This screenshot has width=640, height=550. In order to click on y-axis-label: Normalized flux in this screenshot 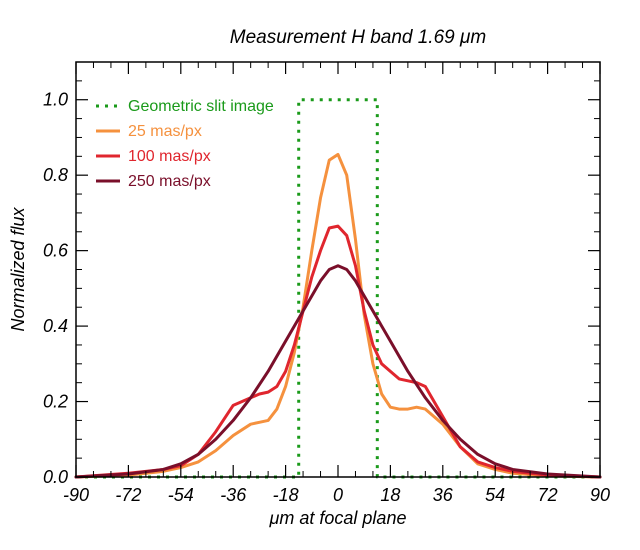, I will do `click(18, 268)`.